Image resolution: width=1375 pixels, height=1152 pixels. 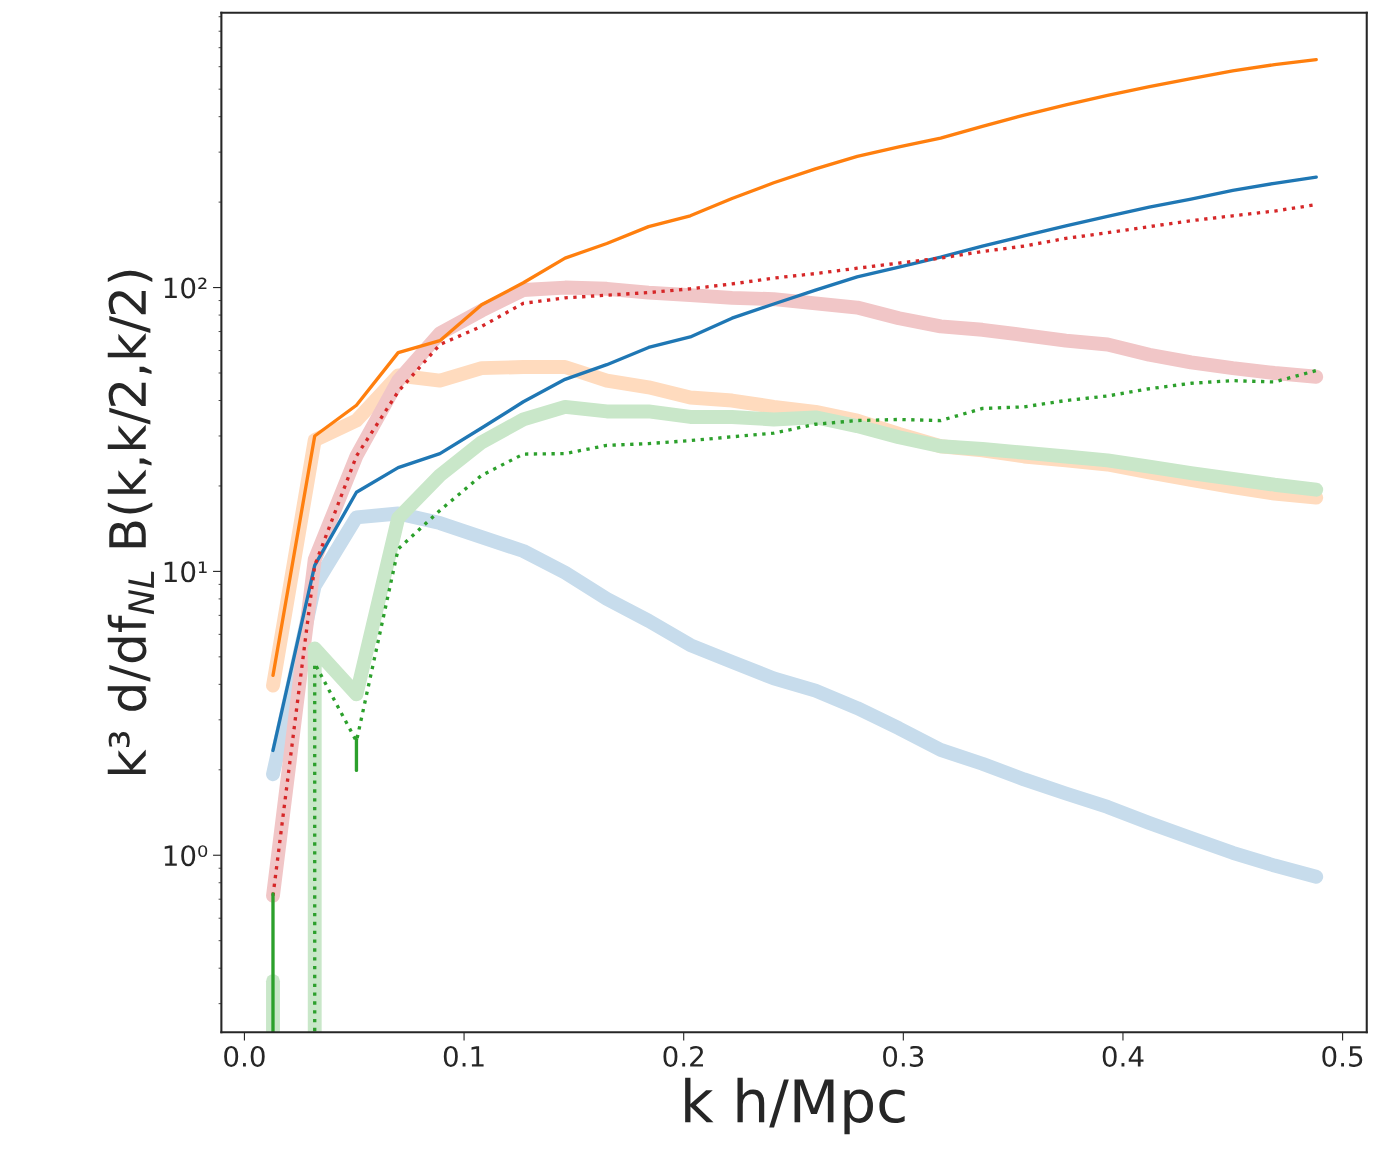 I want to click on x-tick-label: 0.5, so click(x=1342, y=1056).